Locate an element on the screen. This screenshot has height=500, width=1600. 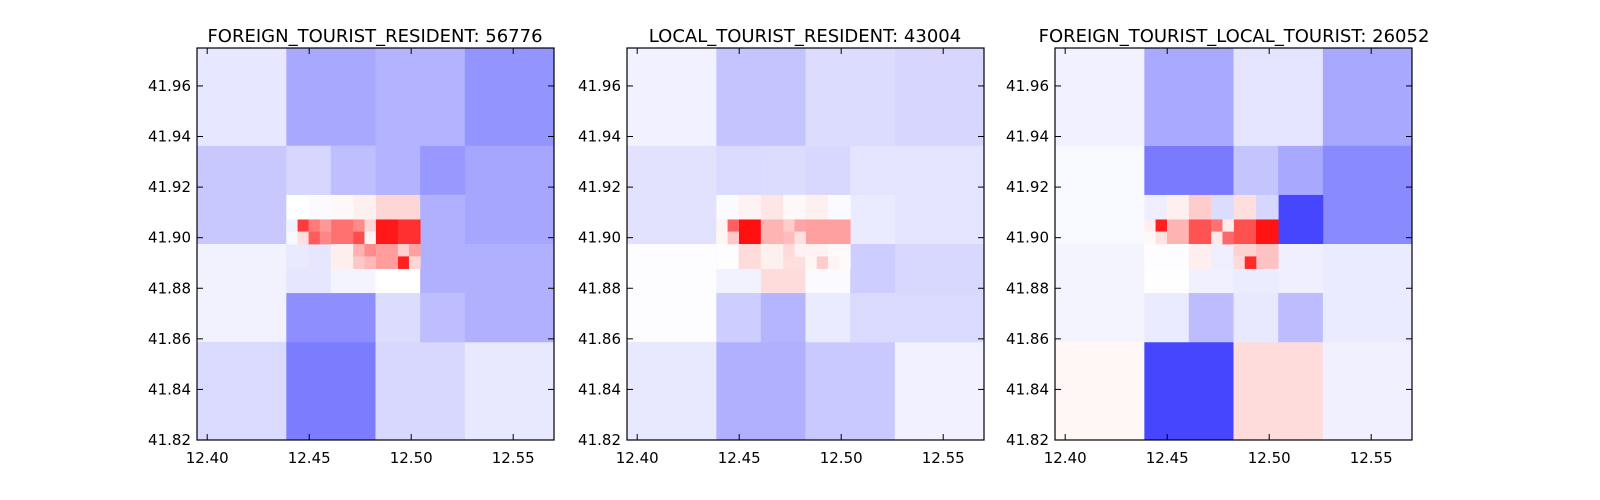
x-tick-label: 12.40 is located at coordinates (207, 458).